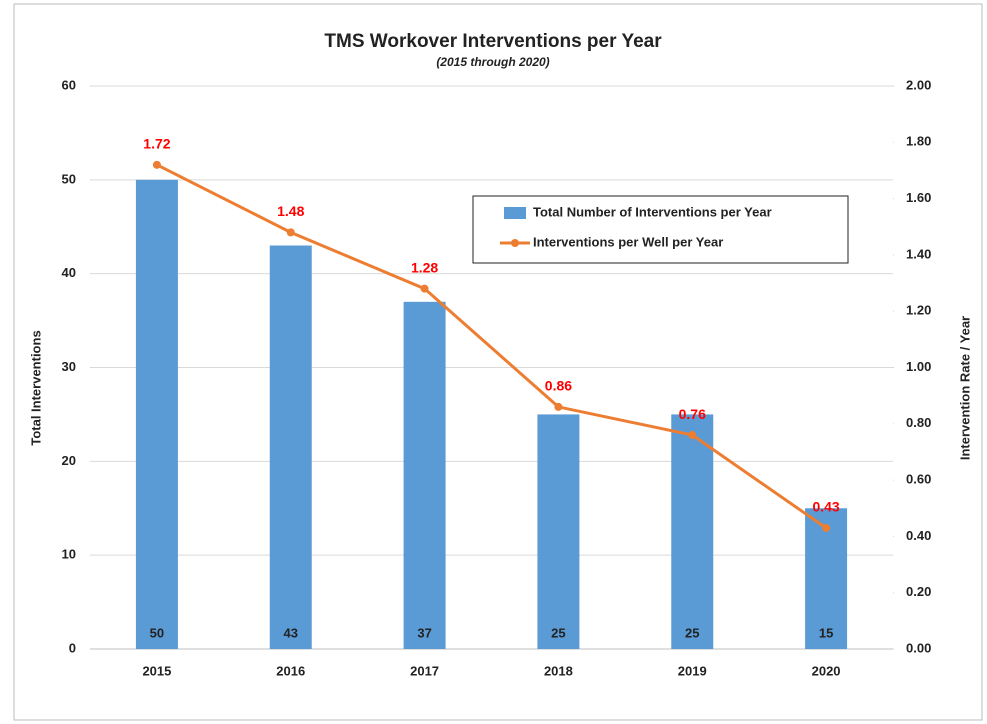 The width and height of the screenshot is (987, 724). I want to click on y-tick-label: 20, so click(69, 460).